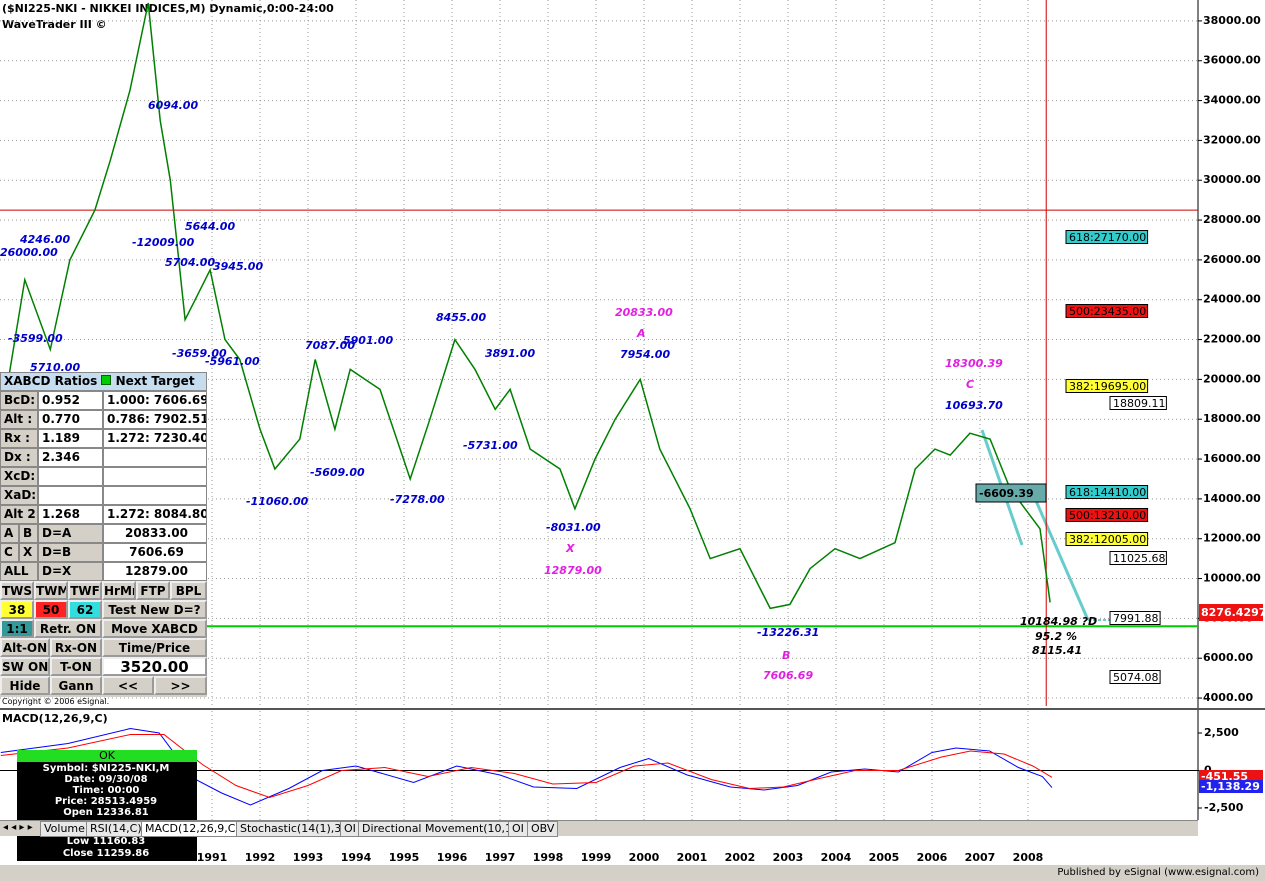 This screenshot has height=881, width=1265. What do you see at coordinates (17, 628) in the screenshot?
I see `button: 1:1` at bounding box center [17, 628].